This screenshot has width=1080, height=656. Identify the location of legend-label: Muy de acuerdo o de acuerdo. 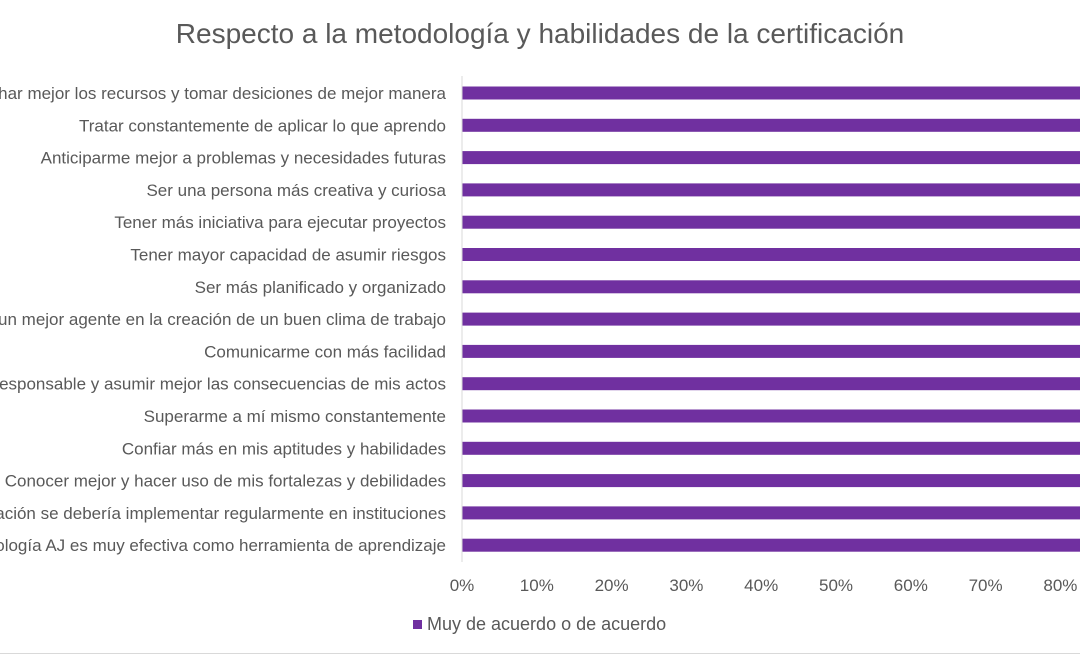
(547, 624).